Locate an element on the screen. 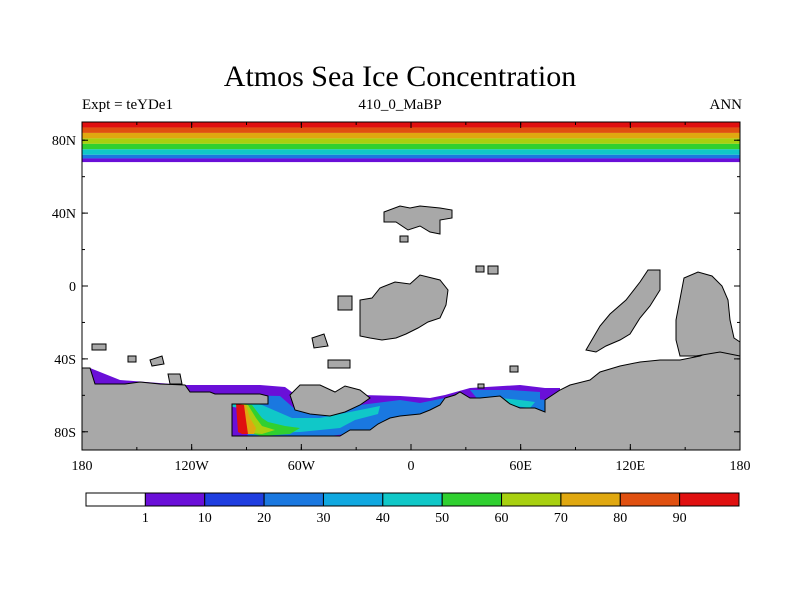 The width and height of the screenshot is (800, 600). y-tick-label: 80S is located at coordinates (65, 433).